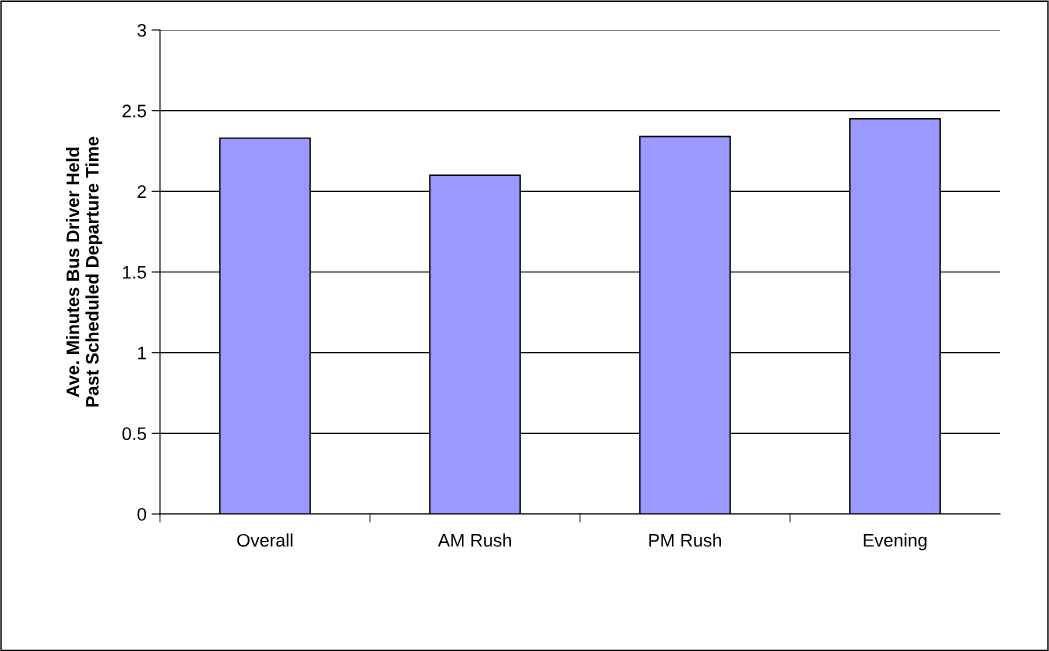 This screenshot has width=1049, height=651. Describe the element at coordinates (142, 353) in the screenshot. I see `y-tick-label: 1` at that location.